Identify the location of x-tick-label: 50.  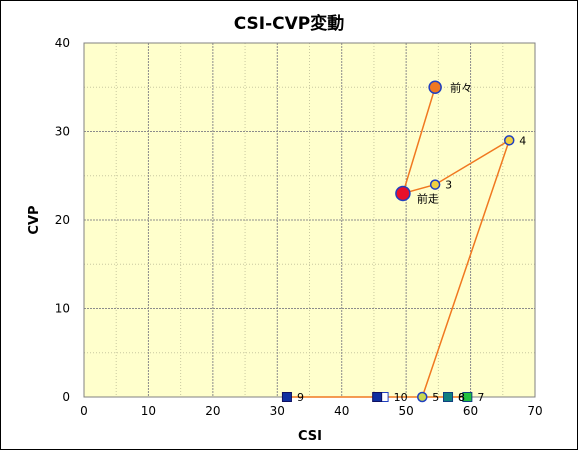
(406, 411).